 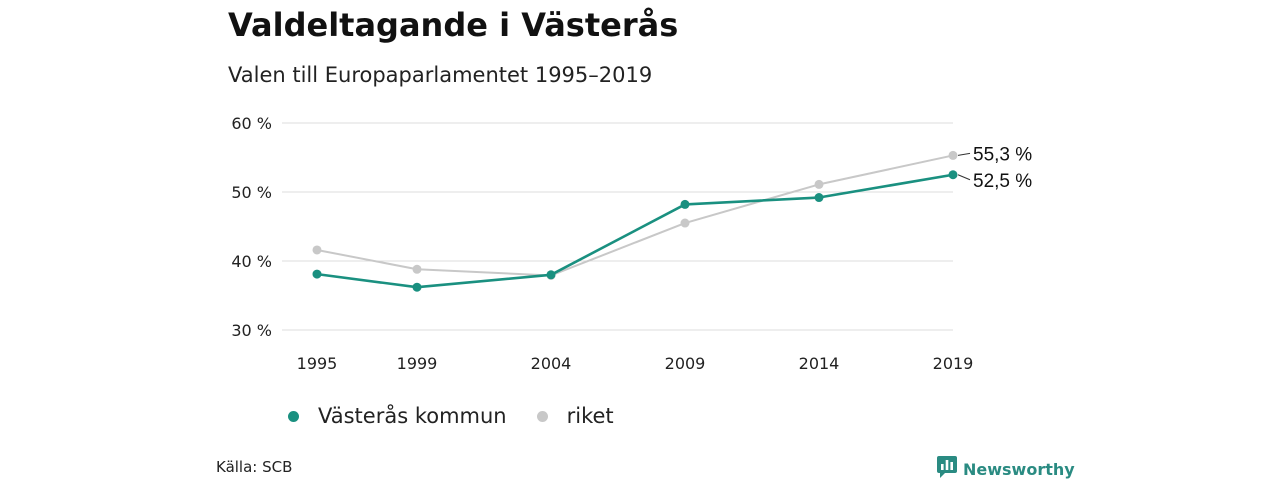 What do you see at coordinates (251, 192) in the screenshot?
I see `y-tick-label: 50 %` at bounding box center [251, 192].